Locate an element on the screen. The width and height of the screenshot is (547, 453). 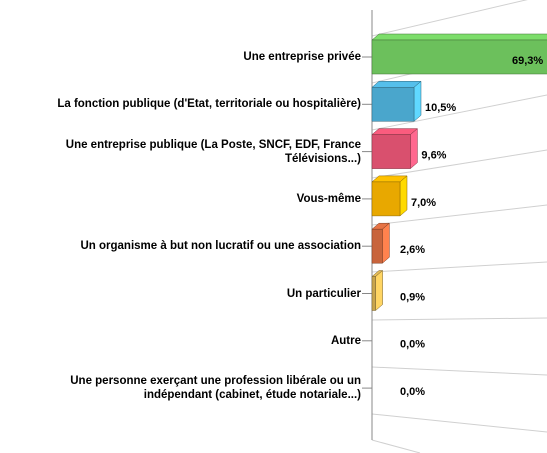
value-label: 0,9% is located at coordinates (412, 297).